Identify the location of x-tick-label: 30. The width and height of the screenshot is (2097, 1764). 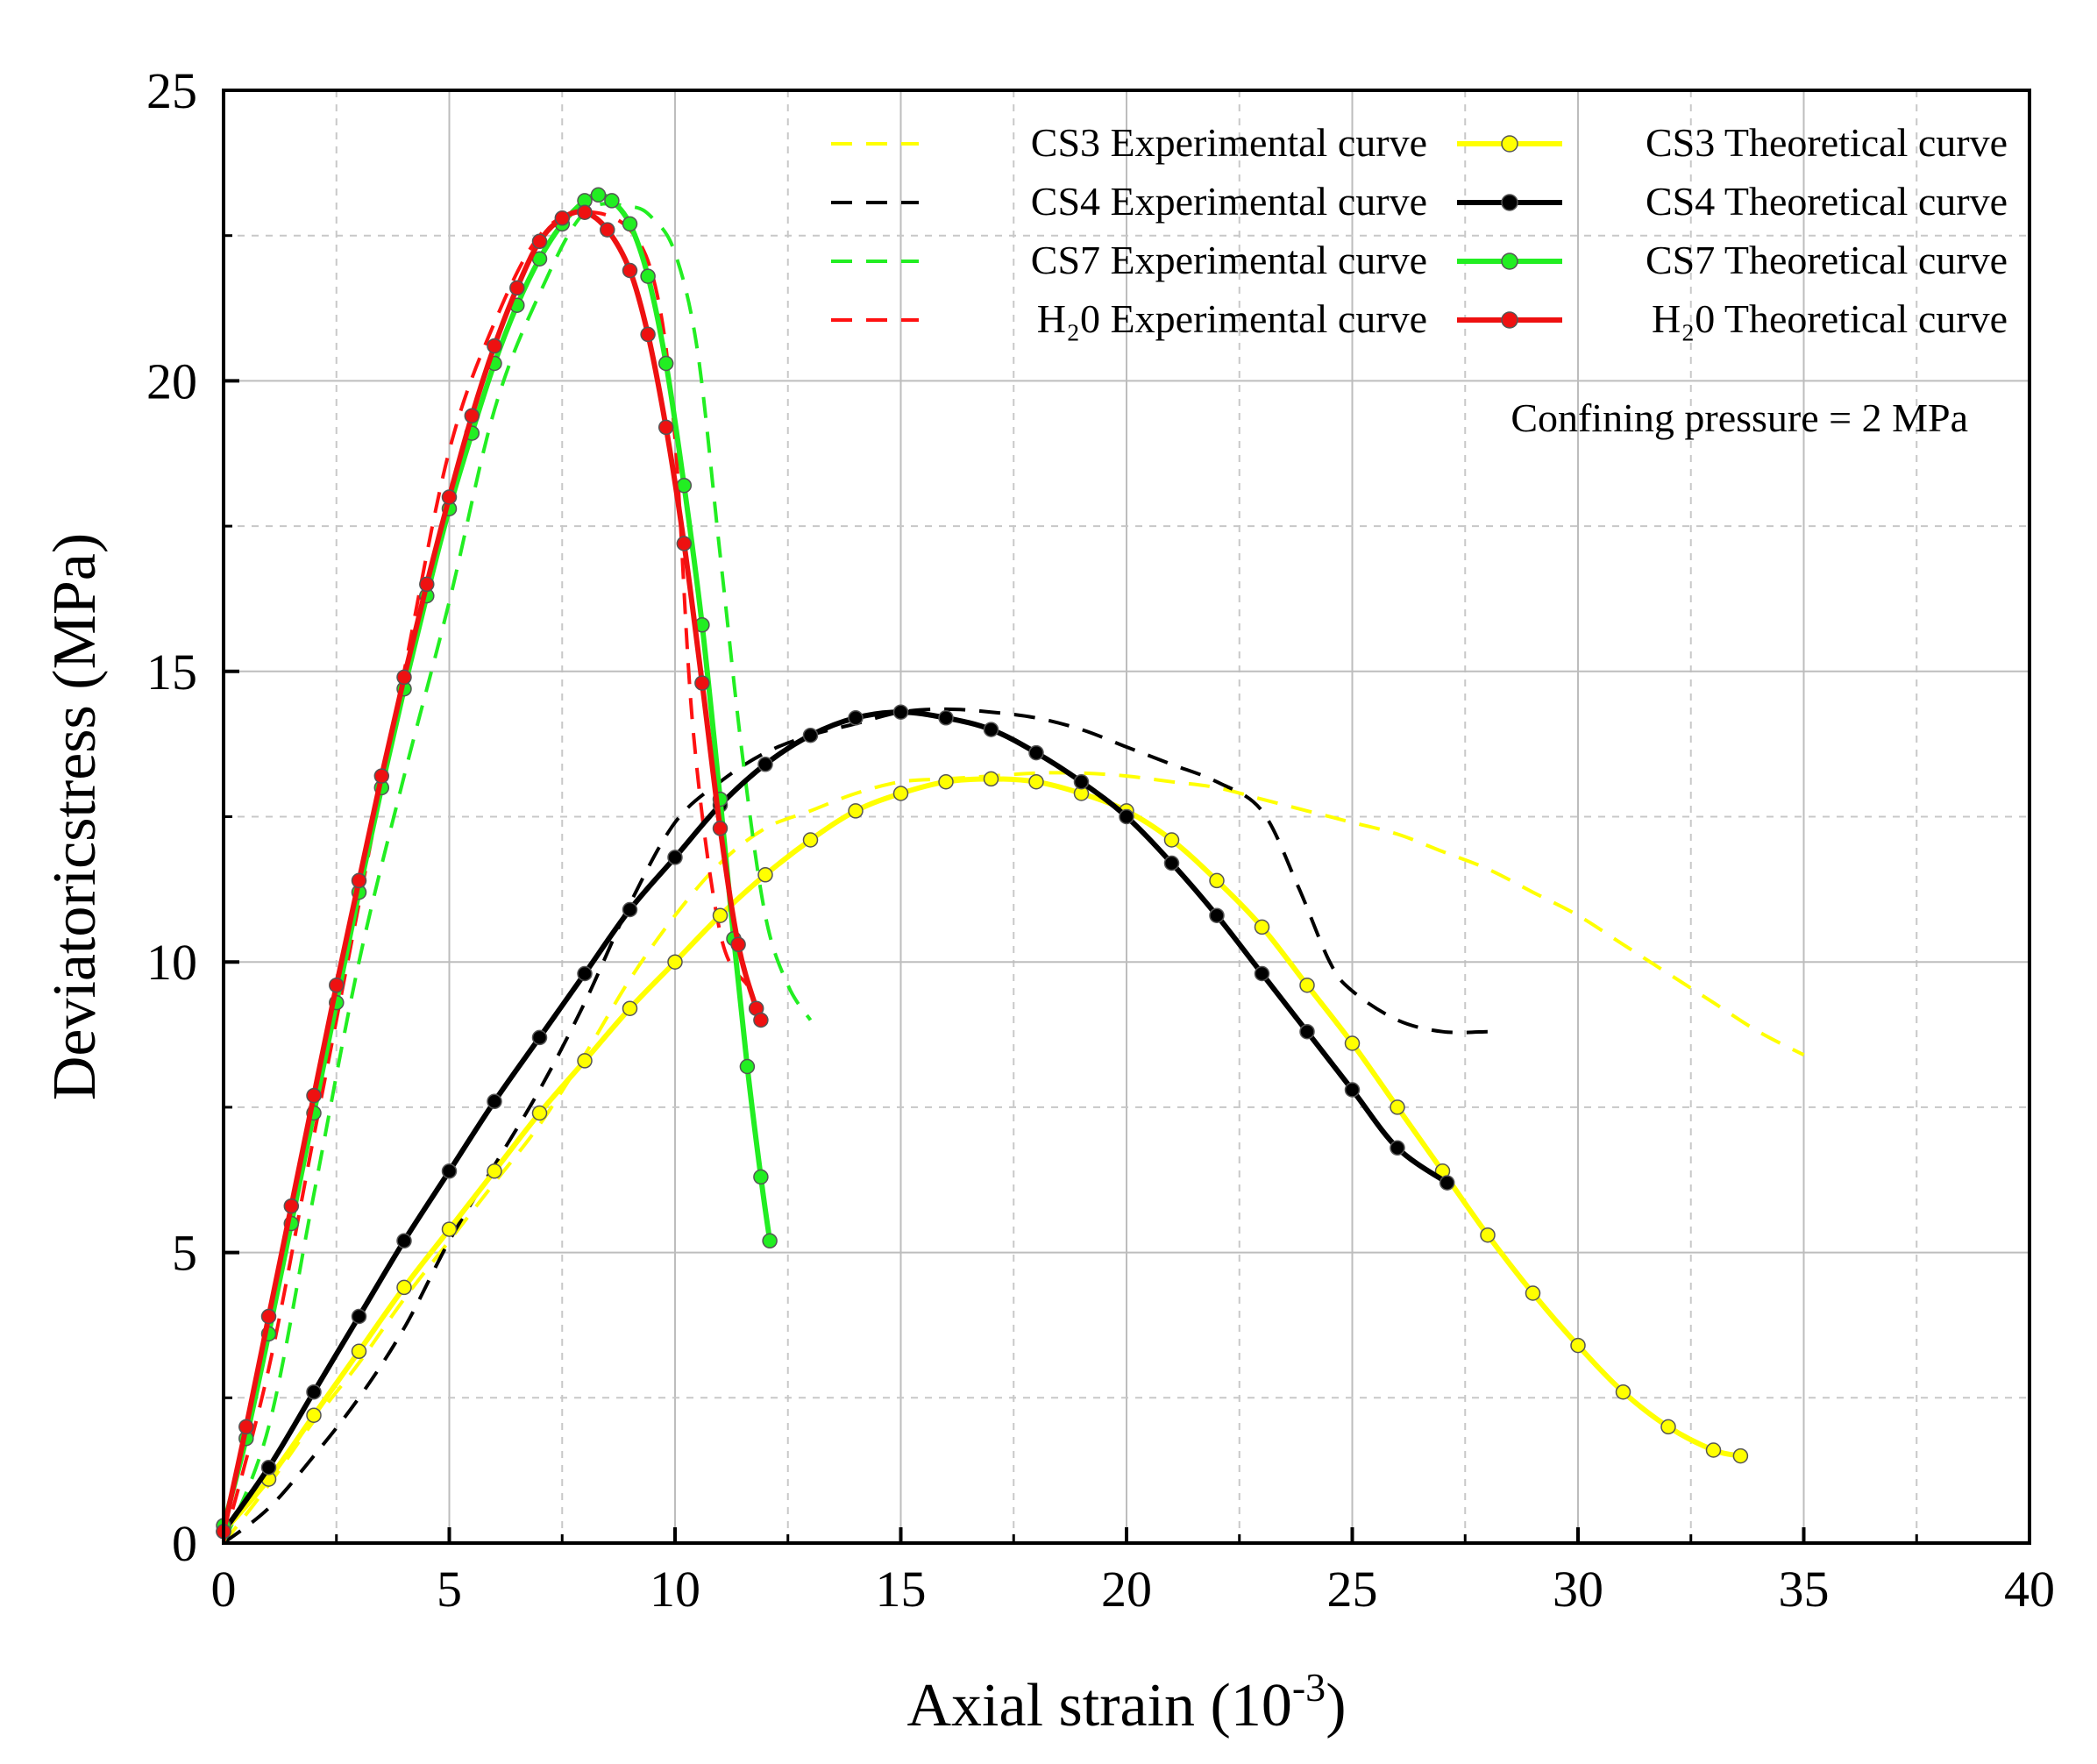
(1578, 1589).